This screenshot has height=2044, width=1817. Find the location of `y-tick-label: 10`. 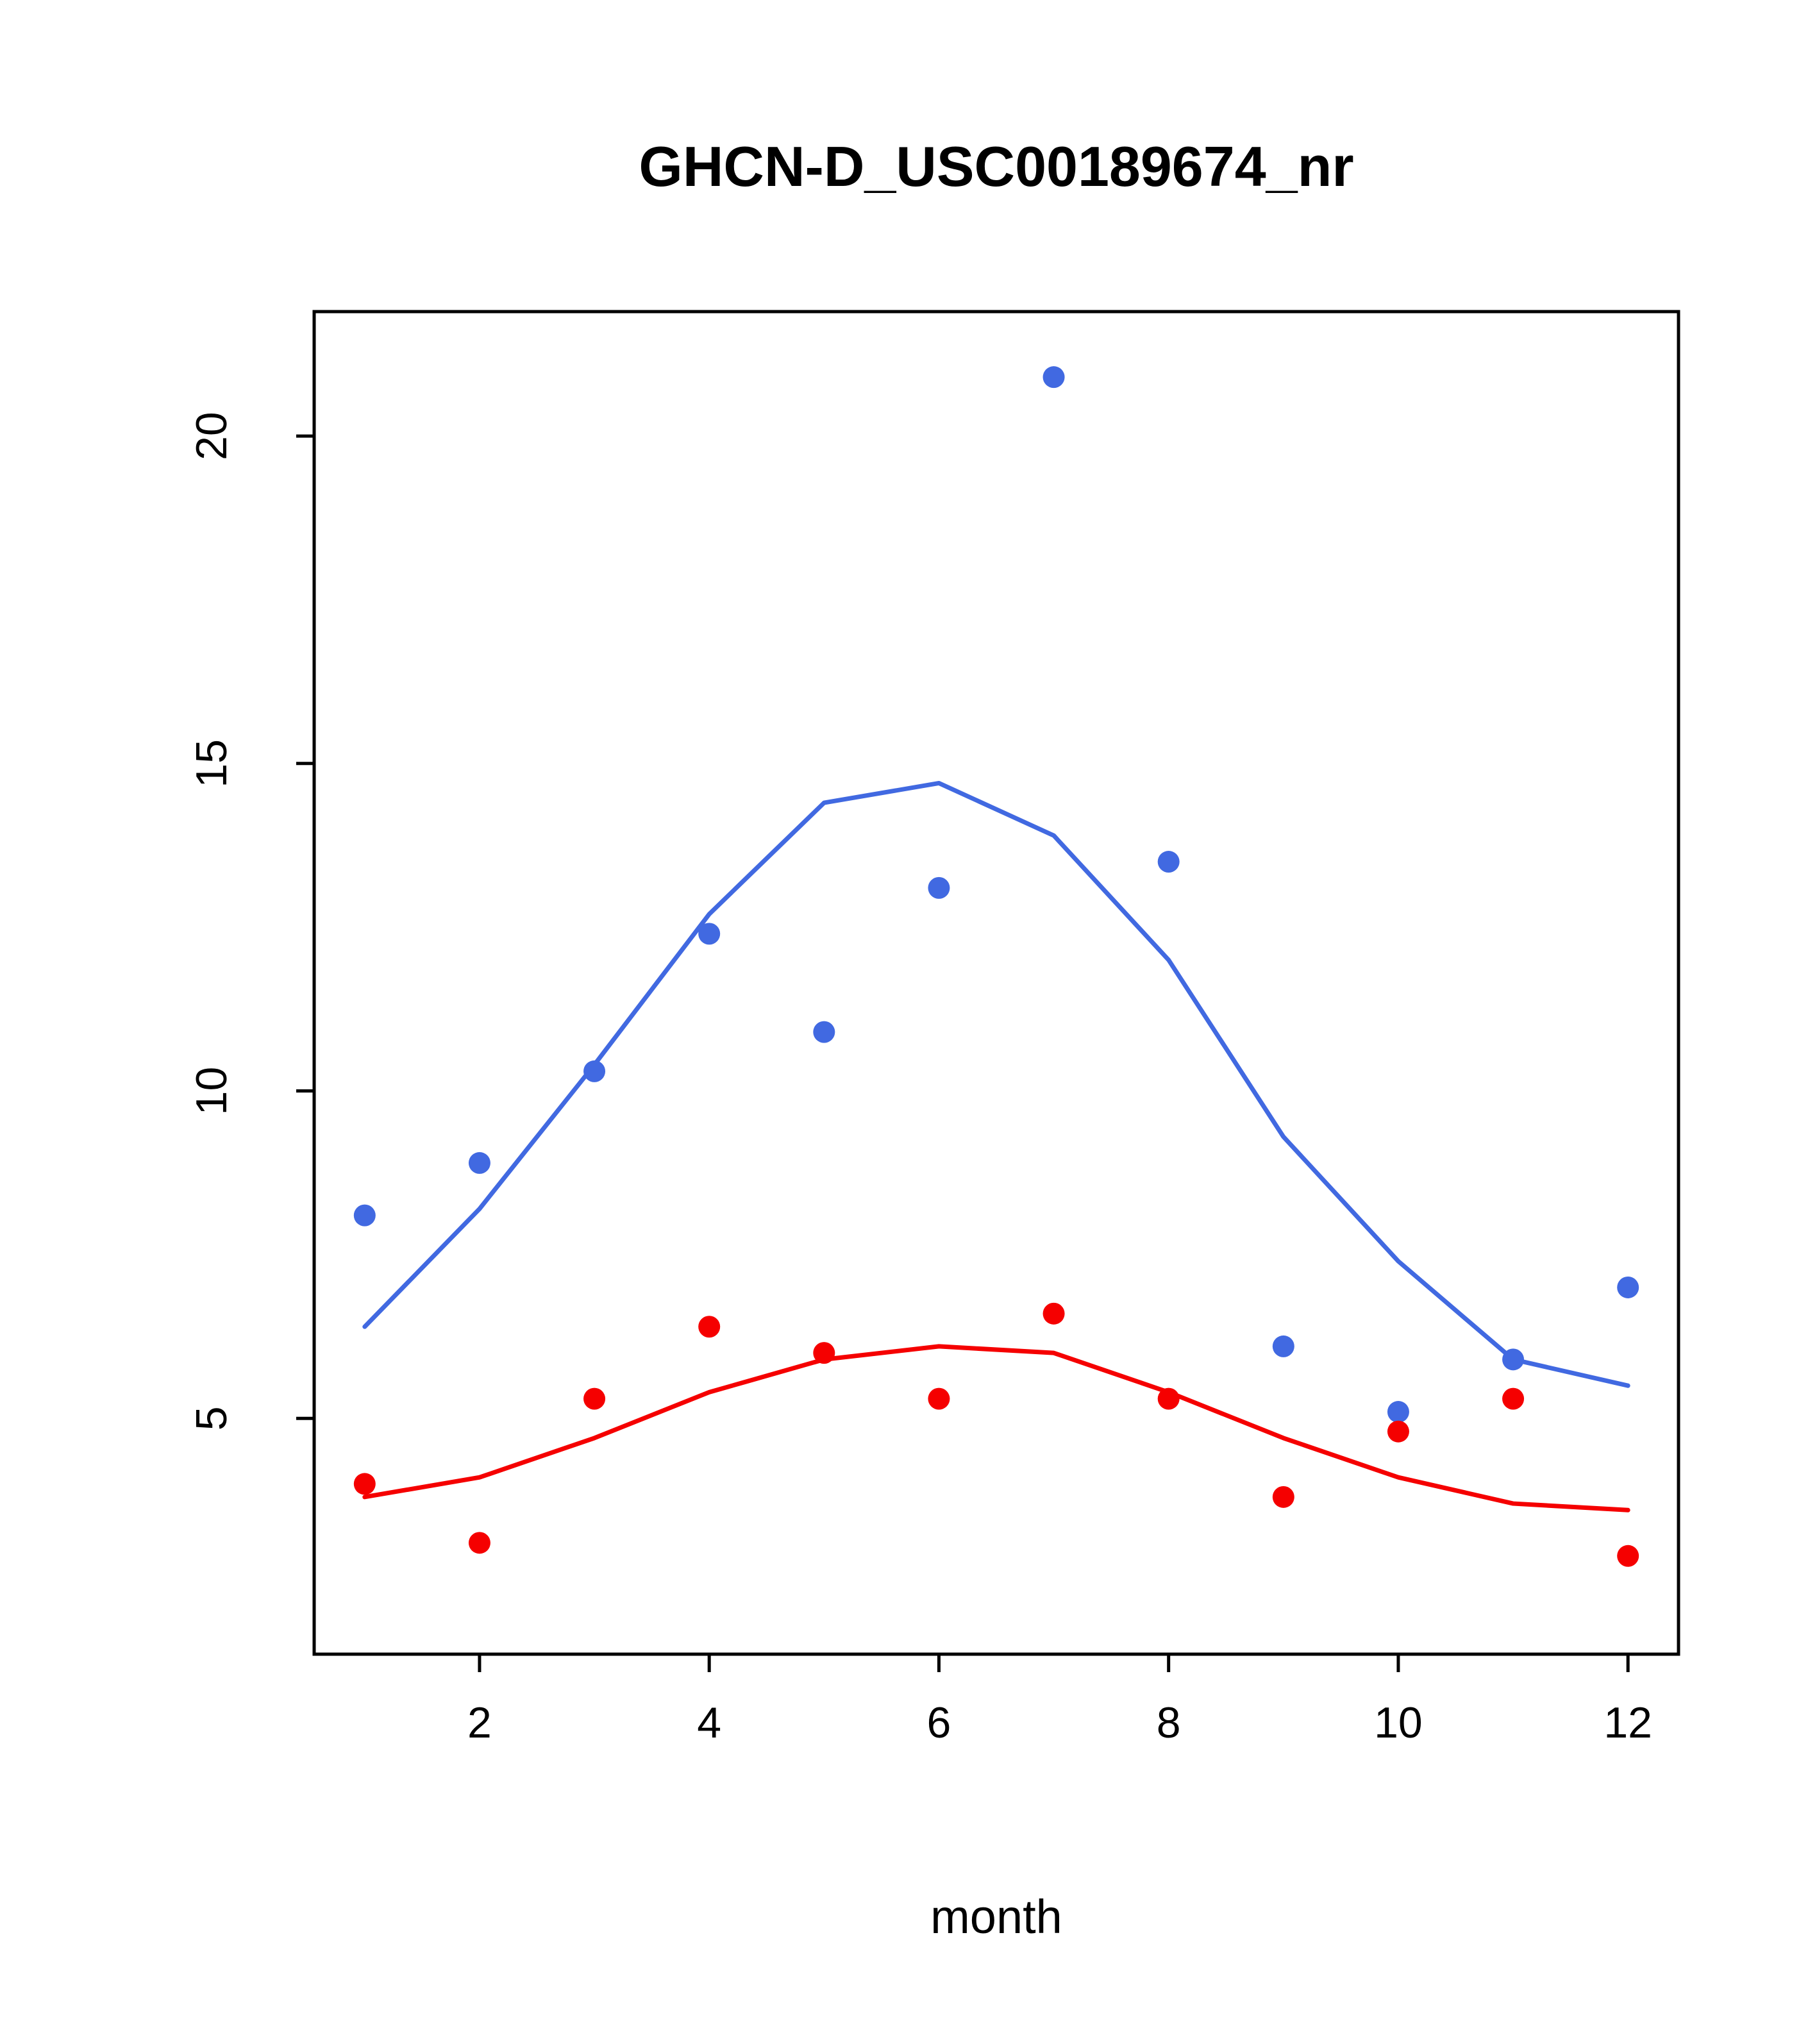

y-tick-label: 10 is located at coordinates (212, 1091).